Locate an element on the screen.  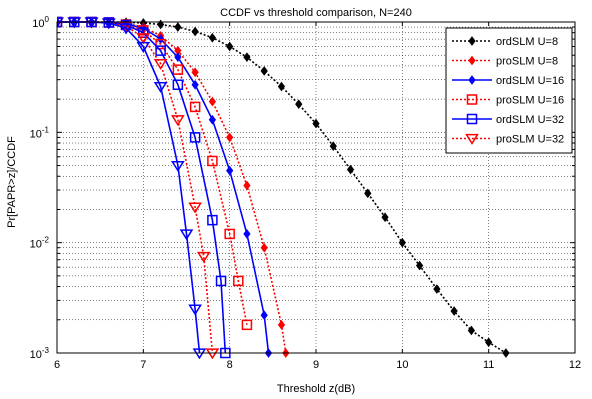
x-tick-label: 8 is located at coordinates (230, 365).